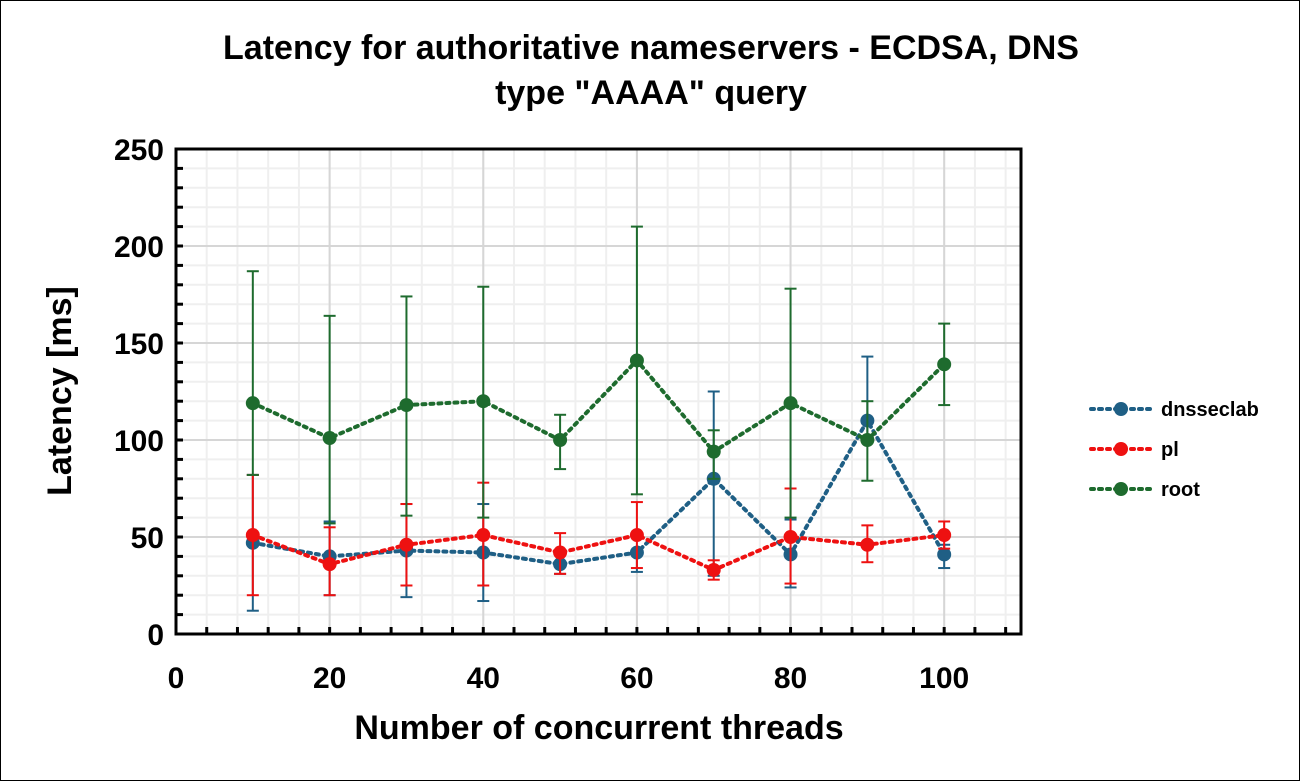 The image size is (1300, 781). What do you see at coordinates (147, 538) in the screenshot?
I see `y-tick-label: 50` at bounding box center [147, 538].